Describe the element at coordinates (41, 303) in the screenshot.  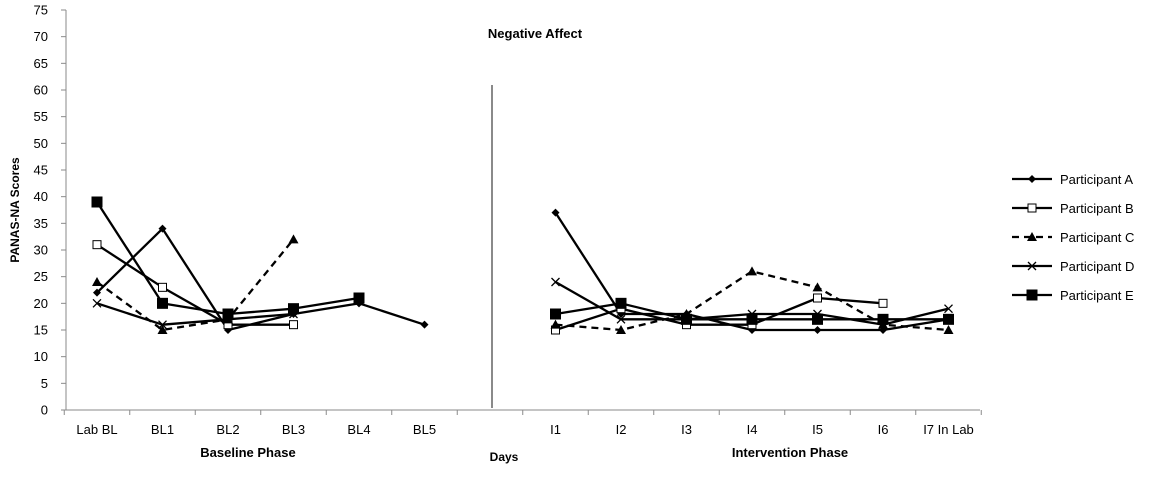
I see `y-tick-label: 20` at that location.